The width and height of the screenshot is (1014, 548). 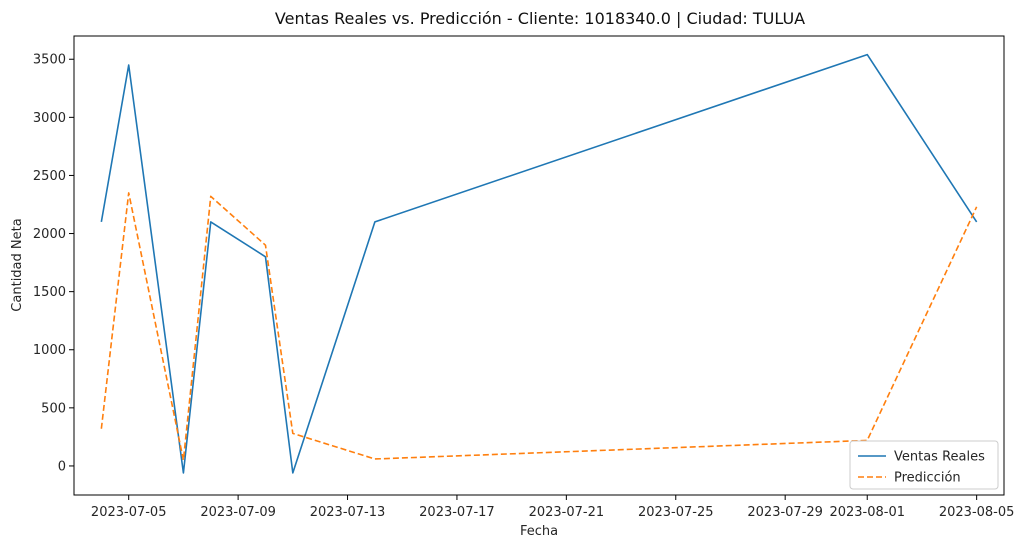 I want to click on x-axis-label: Fecha, so click(x=539, y=531).